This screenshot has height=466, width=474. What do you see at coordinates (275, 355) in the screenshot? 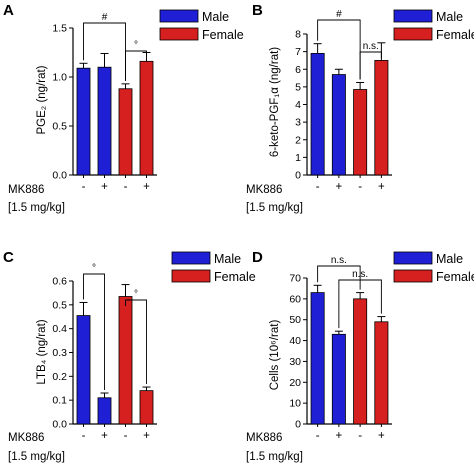
I see `y-axis-label: Cells (10⁶/rat)` at bounding box center [275, 355].